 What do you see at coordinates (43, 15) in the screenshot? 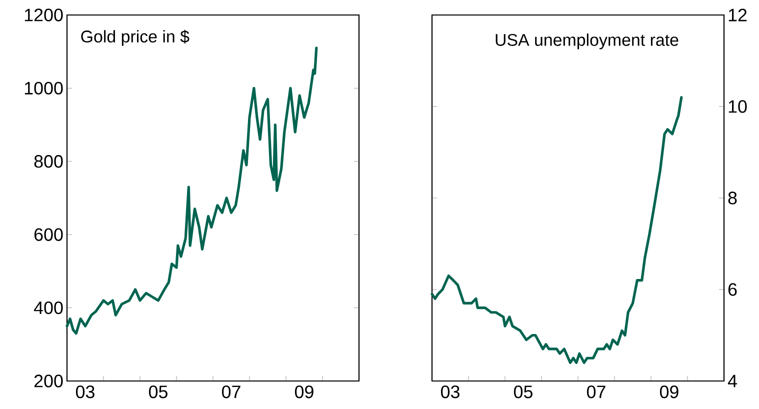
I see `y-tick-label: 1200` at bounding box center [43, 15].